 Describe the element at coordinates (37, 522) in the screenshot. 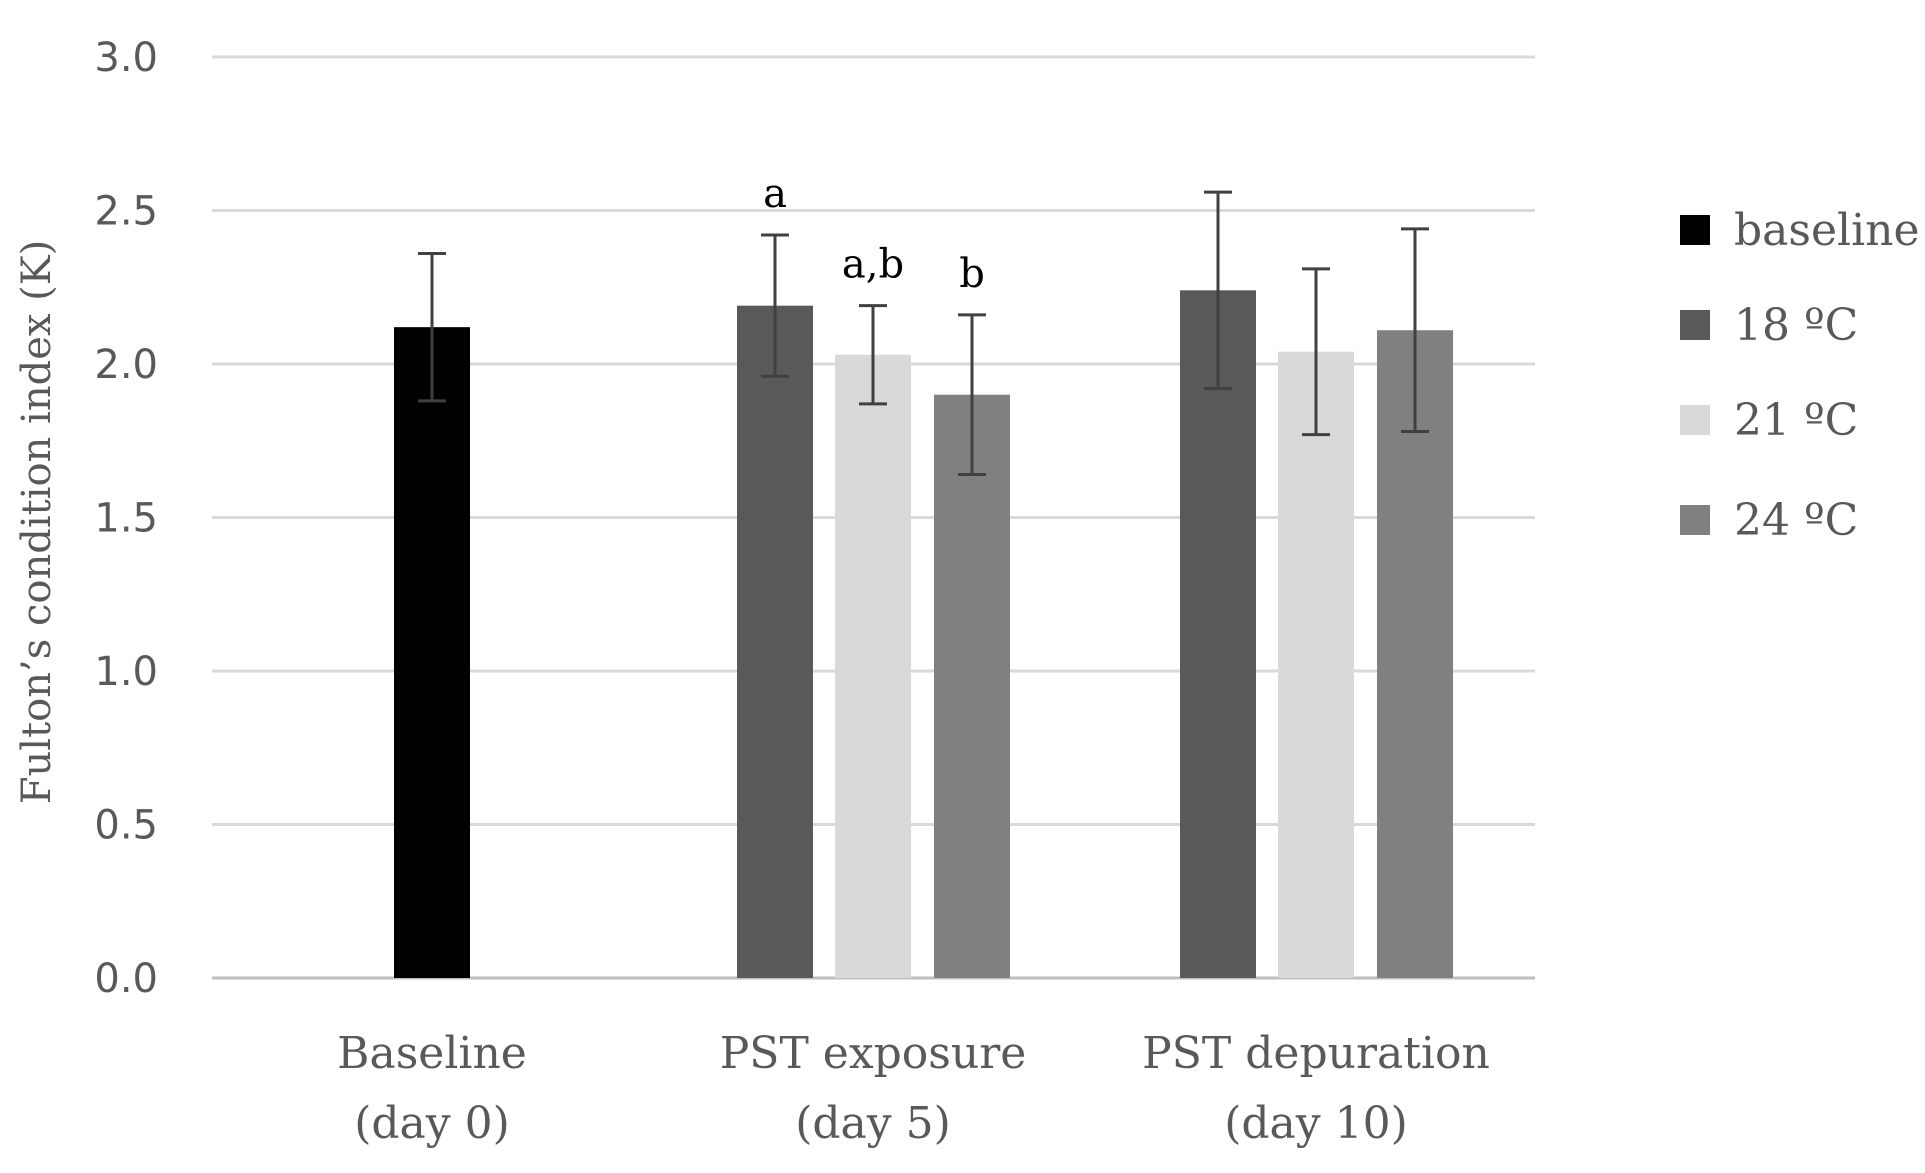

I see `y-axis-title: Fulton’s condition index (K)` at that location.